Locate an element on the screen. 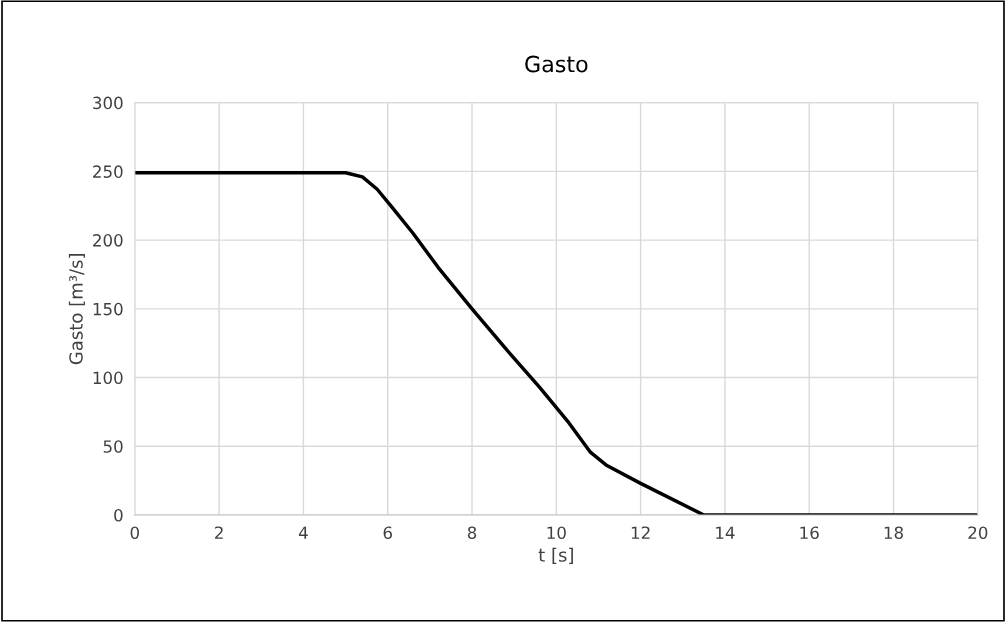 The height and width of the screenshot is (622, 1006). x-axis-title: t [s] is located at coordinates (555, 555).